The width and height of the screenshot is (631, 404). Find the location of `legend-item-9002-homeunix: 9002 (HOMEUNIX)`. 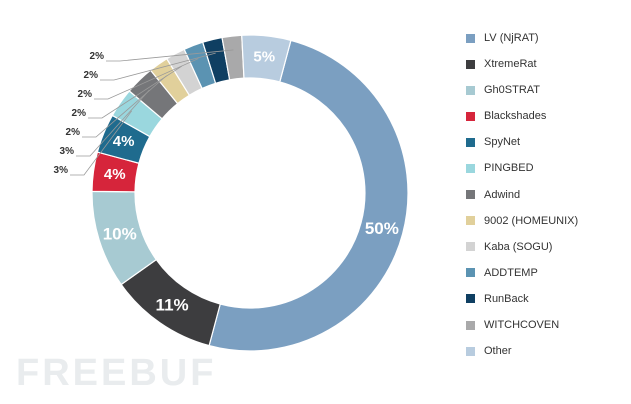

legend-item-9002-homeunix: 9002 (HOMEUNIX) is located at coordinates (522, 221).